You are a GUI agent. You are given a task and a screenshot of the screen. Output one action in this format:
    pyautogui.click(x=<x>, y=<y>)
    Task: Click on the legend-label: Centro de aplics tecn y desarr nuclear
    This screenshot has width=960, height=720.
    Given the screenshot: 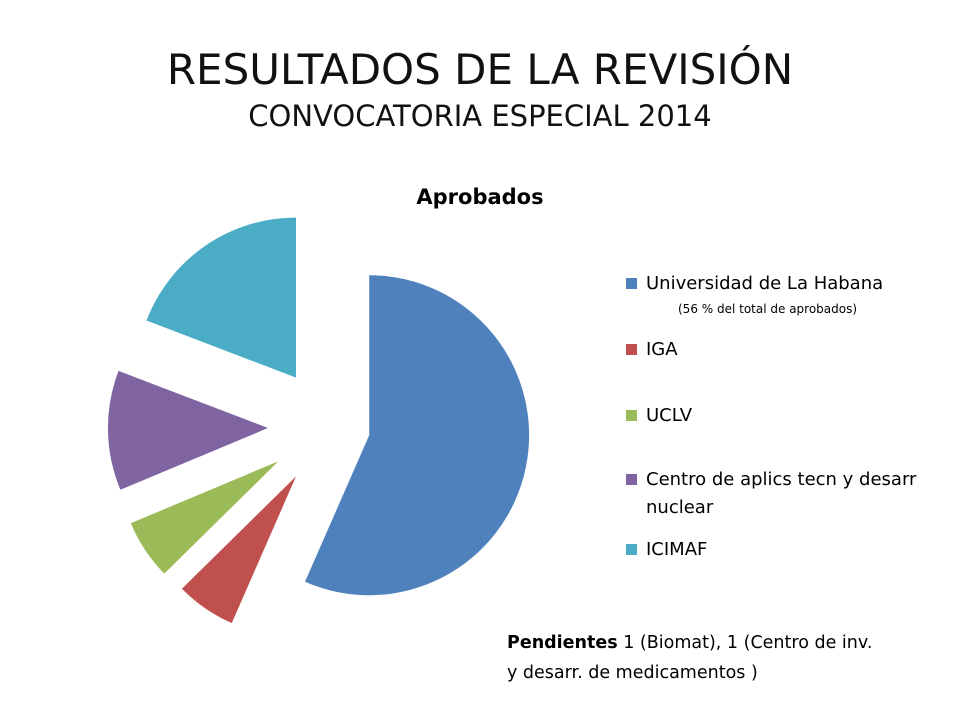 What is the action you would take?
    pyautogui.click(x=781, y=493)
    